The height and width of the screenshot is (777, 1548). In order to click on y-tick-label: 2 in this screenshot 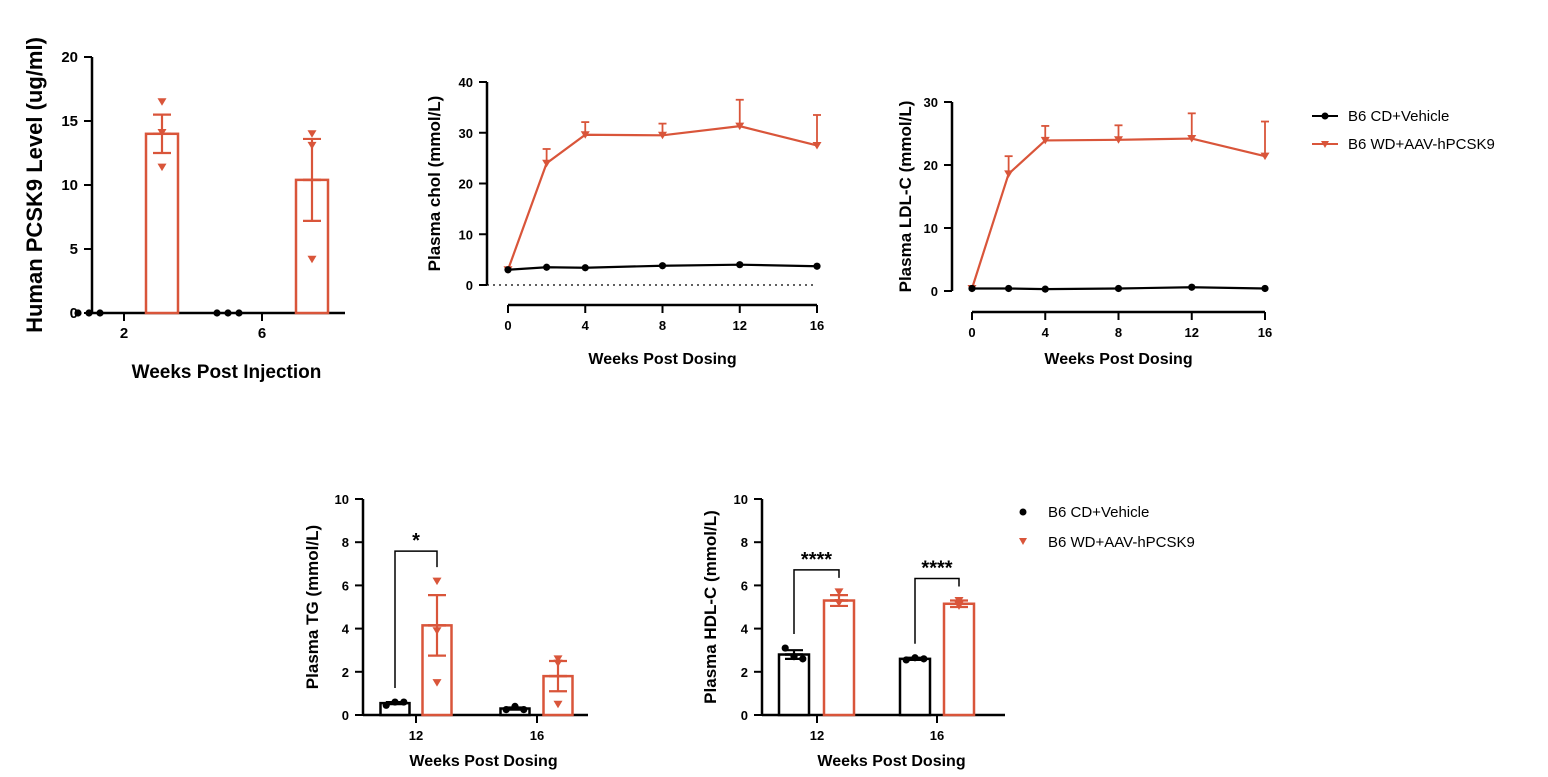, I will do `click(744, 672)`.